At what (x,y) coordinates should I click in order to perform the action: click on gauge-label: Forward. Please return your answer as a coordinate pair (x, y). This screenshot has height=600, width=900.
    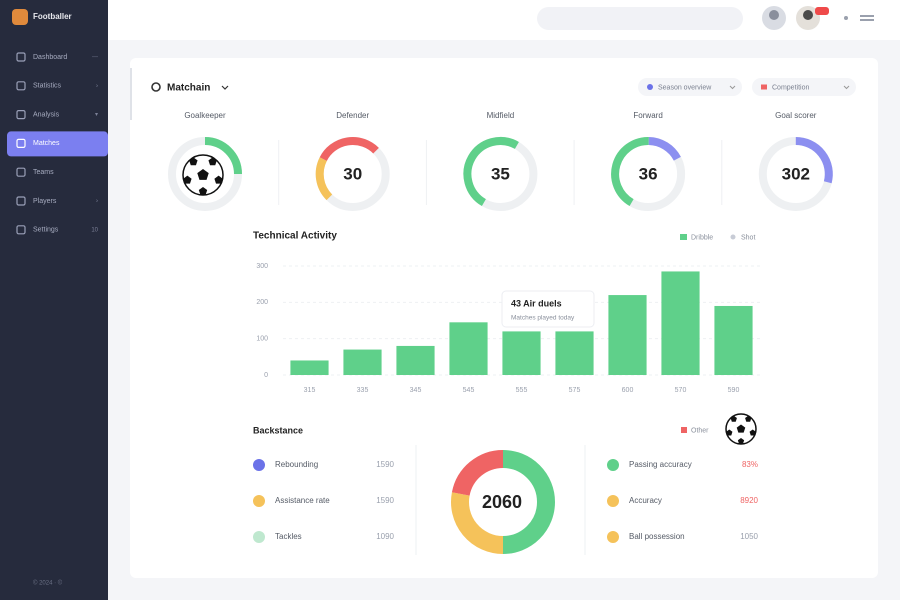
    Looking at the image, I should click on (647, 115).